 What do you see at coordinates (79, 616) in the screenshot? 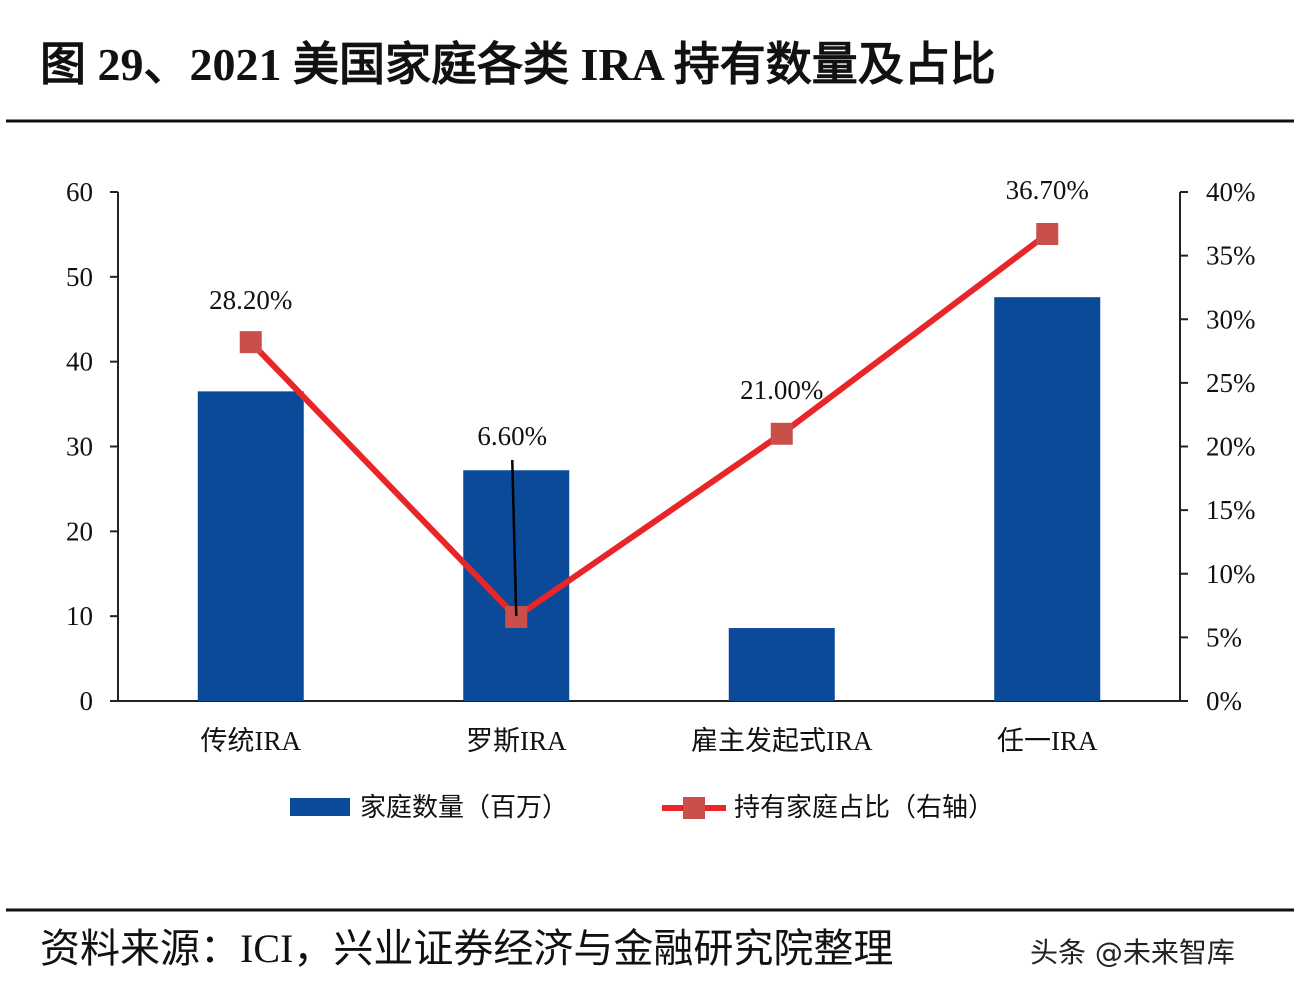
I see `left-tick-label: 10` at bounding box center [79, 616].